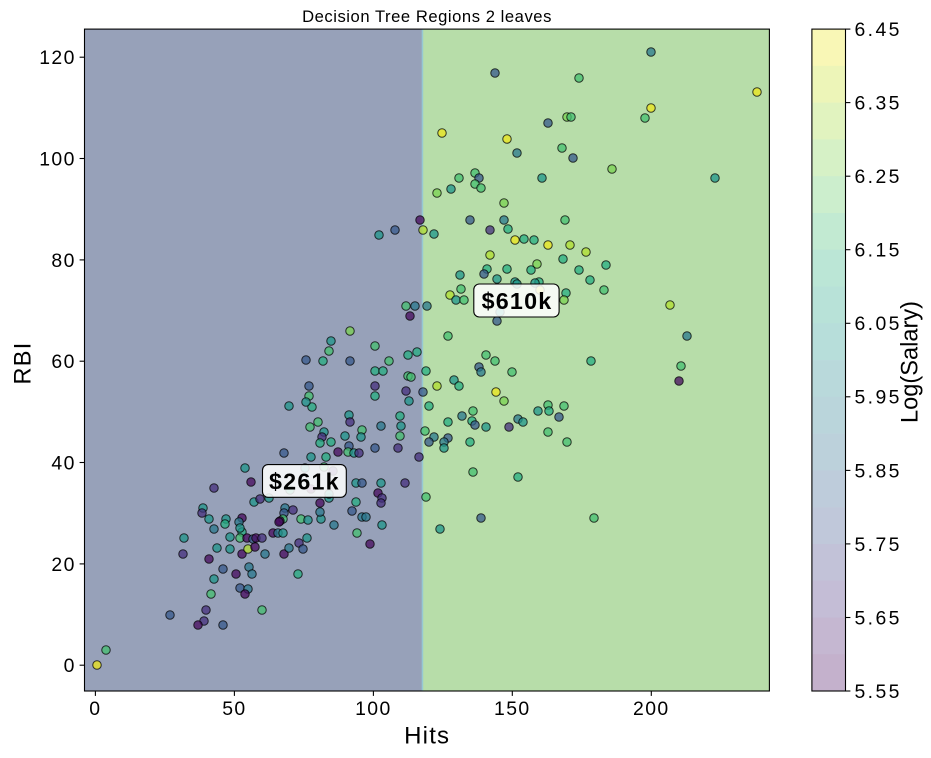 Image resolution: width=931 pixels, height=758 pixels. I want to click on svg-text: 200, so click(651, 709).